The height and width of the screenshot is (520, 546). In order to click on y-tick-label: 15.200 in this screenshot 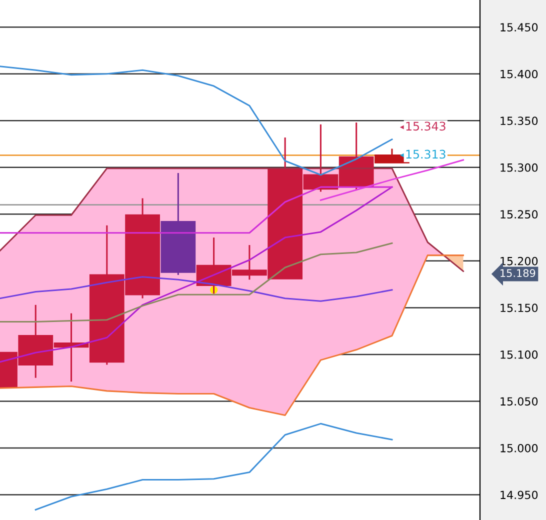, I will do `click(519, 261)`.